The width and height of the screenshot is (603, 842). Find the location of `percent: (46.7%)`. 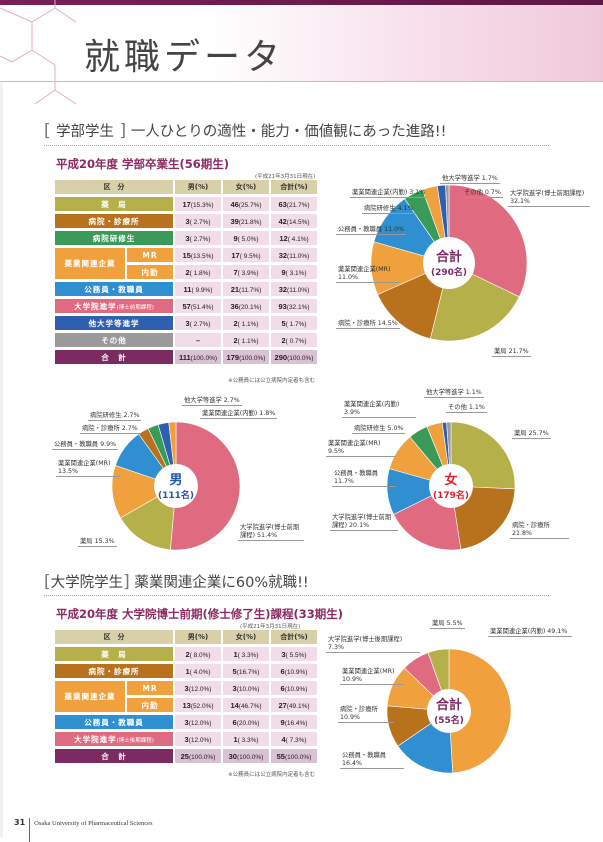

percent: (46.7%) is located at coordinates (250, 706).